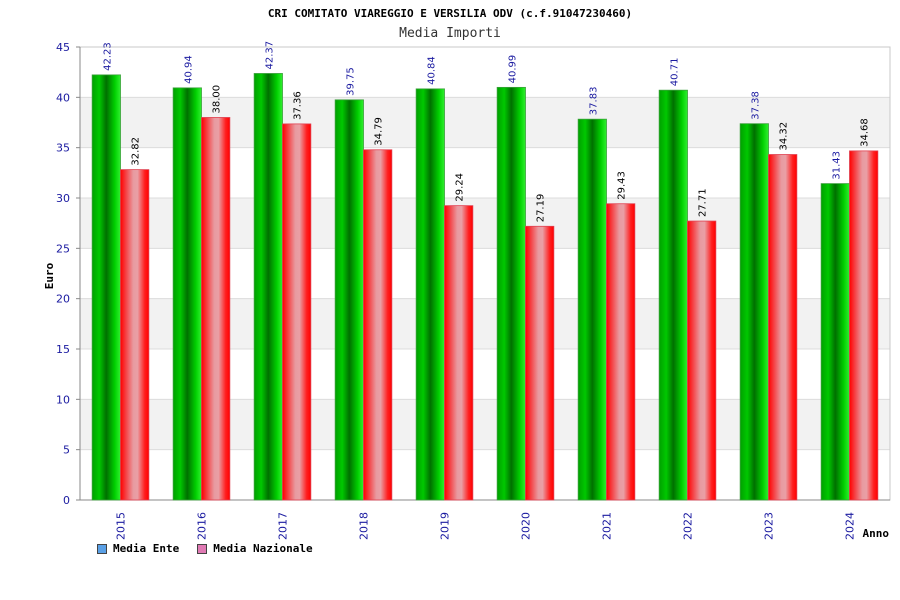  Describe the element at coordinates (298, 105) in the screenshot. I see `data-label: 37.36` at that location.